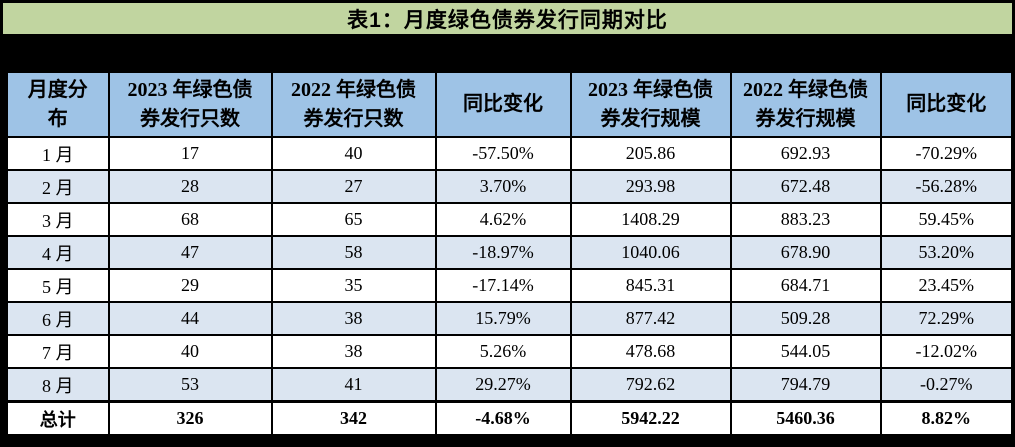  I want to click on table-cell: 883.23, so click(805, 219).